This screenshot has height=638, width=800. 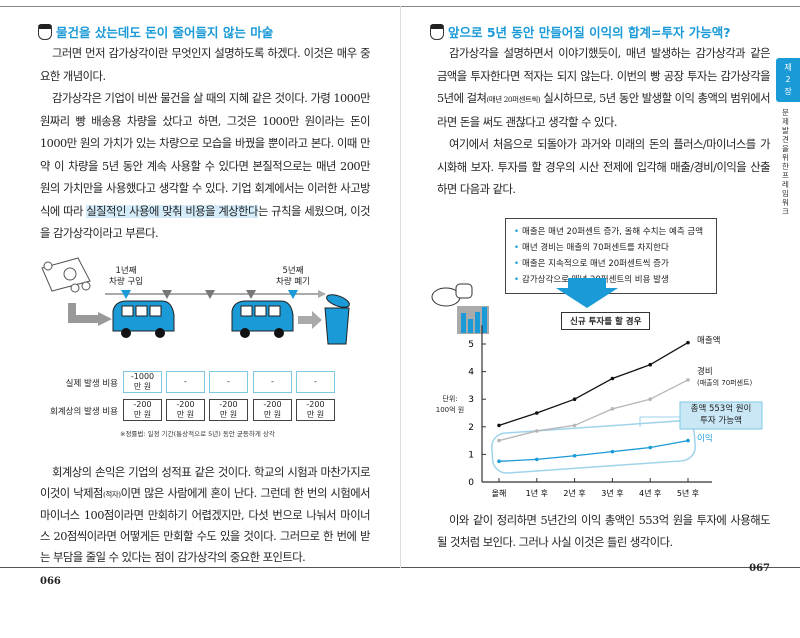 What do you see at coordinates (66, 274) in the screenshot?
I see `money-icon` at bounding box center [66, 274].